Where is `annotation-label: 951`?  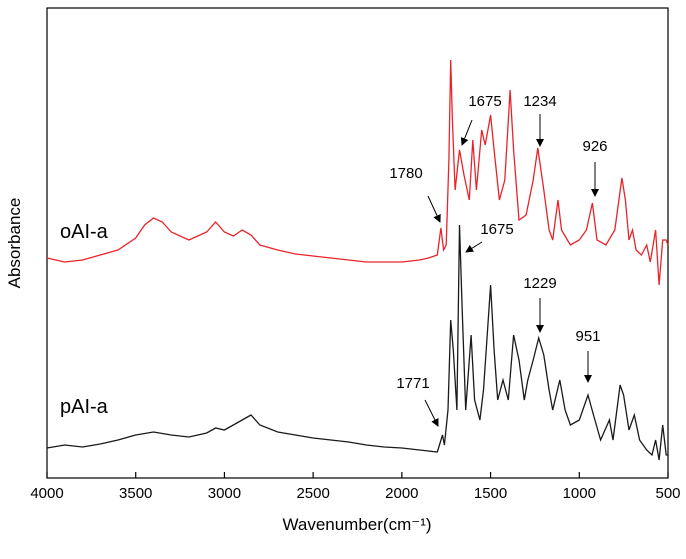 annotation-label: 951 is located at coordinates (587, 336).